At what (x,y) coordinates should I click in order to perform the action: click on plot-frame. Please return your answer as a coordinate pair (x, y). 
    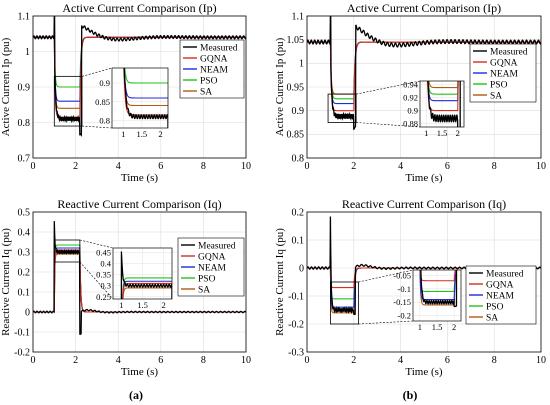
    Looking at the image, I should click on (139, 87).